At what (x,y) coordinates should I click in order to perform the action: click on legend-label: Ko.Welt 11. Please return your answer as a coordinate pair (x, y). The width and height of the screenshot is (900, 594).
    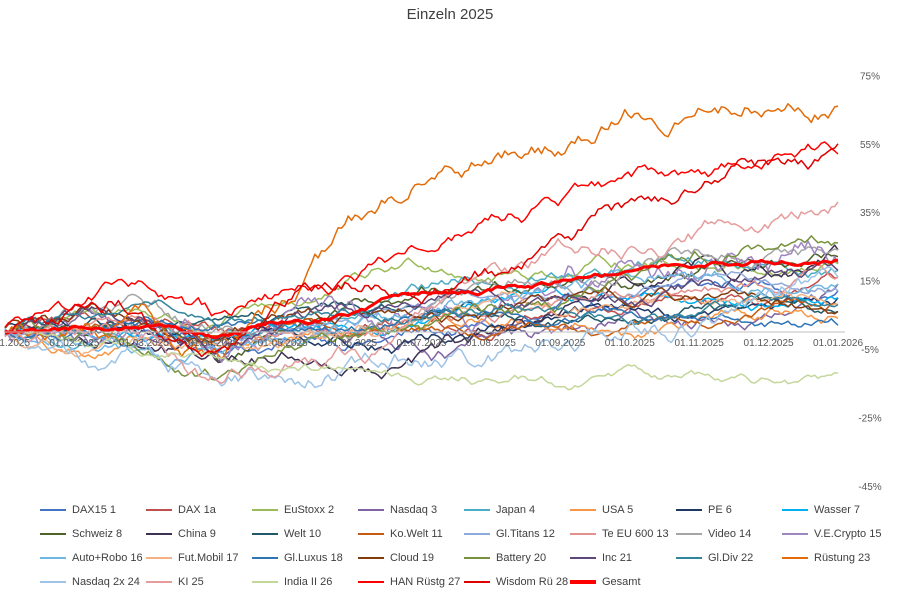
    Looking at the image, I should click on (416, 534).